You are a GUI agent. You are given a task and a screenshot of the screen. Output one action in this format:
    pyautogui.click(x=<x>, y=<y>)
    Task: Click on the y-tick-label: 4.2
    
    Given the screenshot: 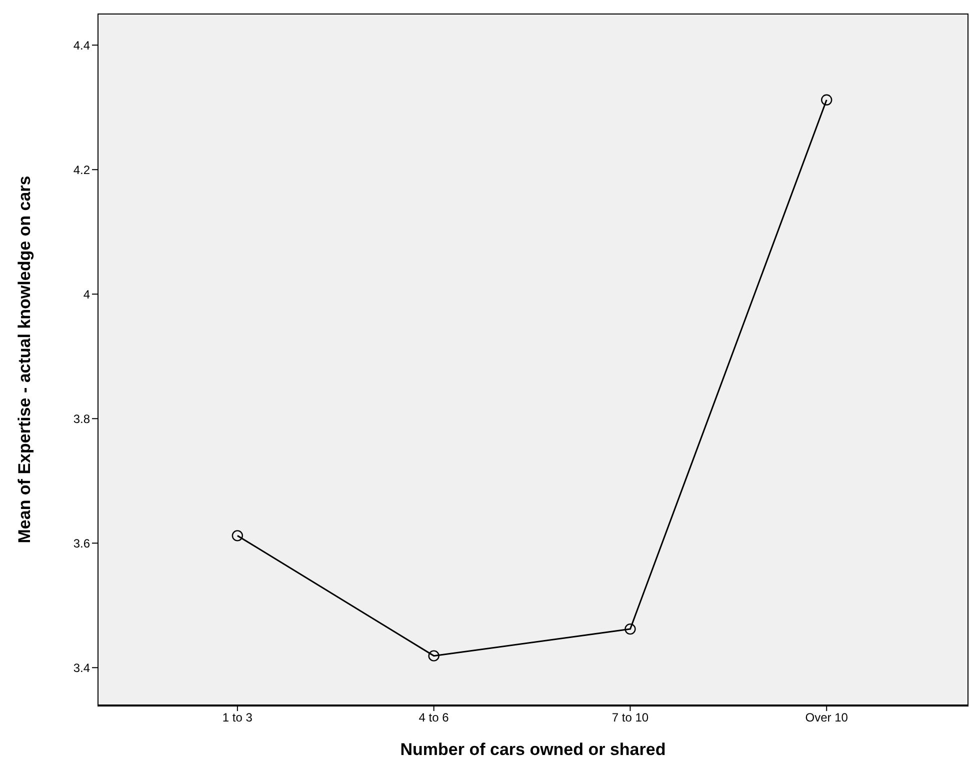 What is the action you would take?
    pyautogui.click(x=81, y=169)
    